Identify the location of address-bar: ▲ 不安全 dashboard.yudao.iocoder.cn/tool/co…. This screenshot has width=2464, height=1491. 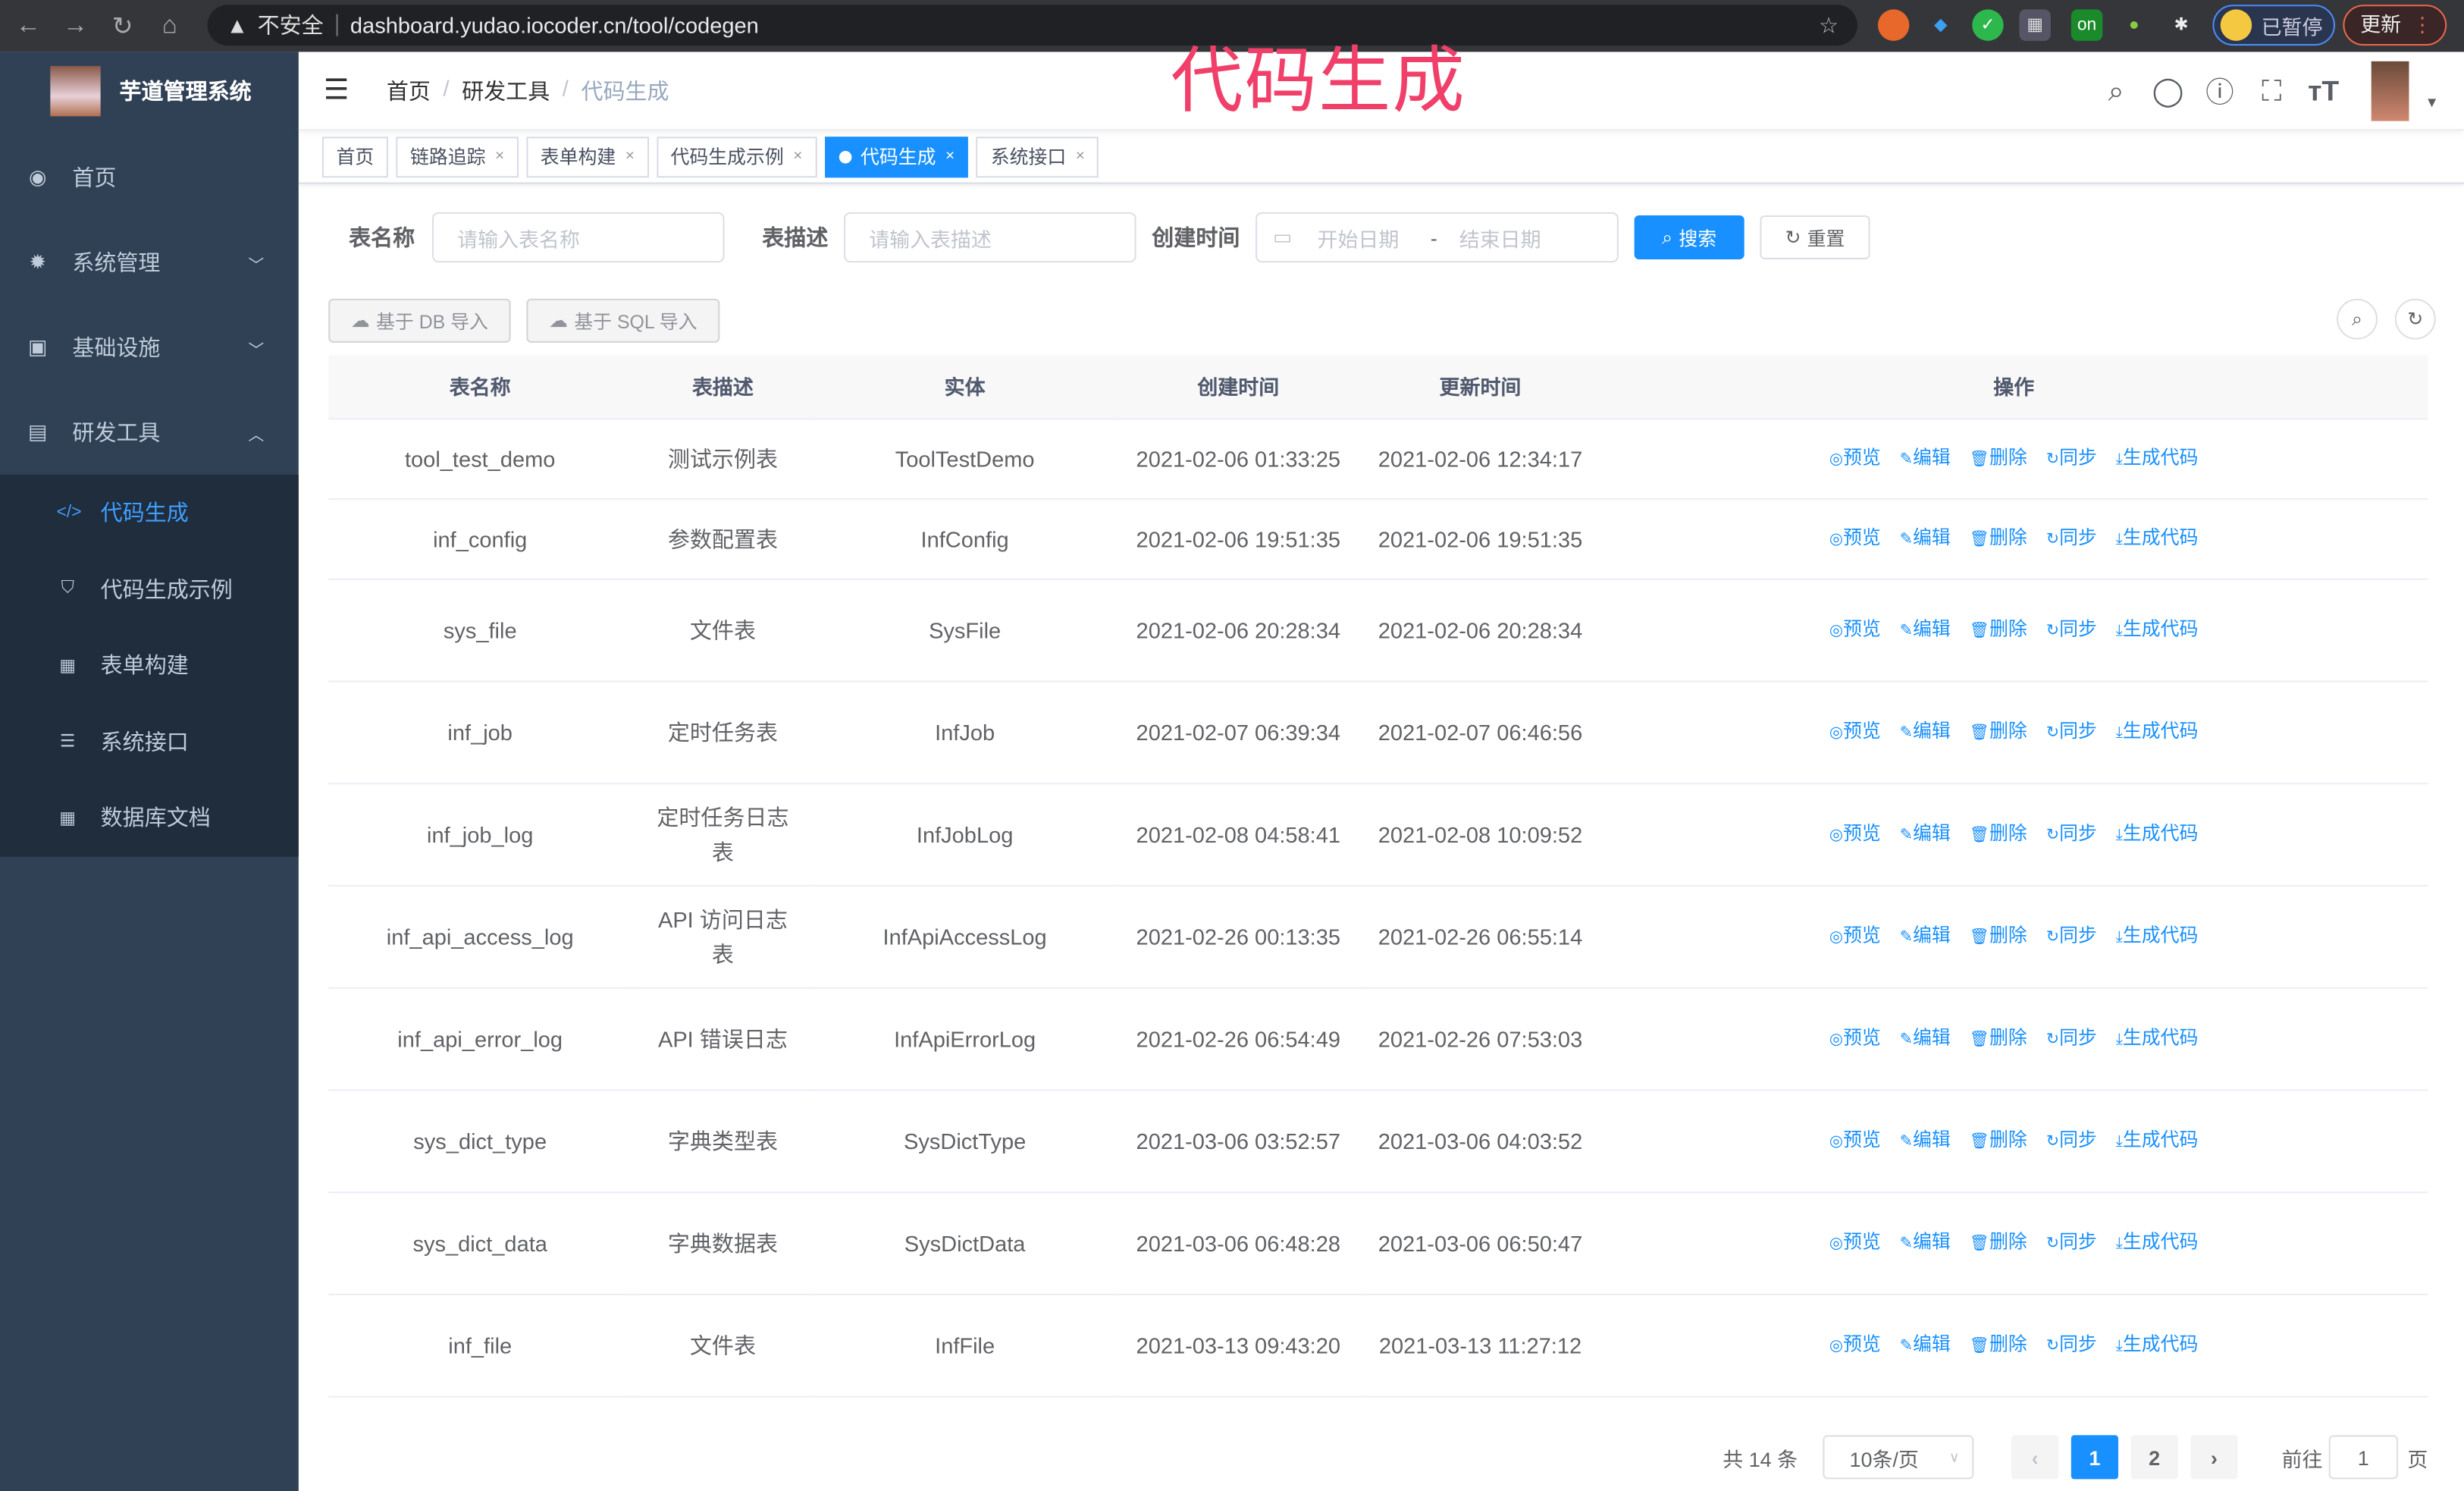
(1032, 25).